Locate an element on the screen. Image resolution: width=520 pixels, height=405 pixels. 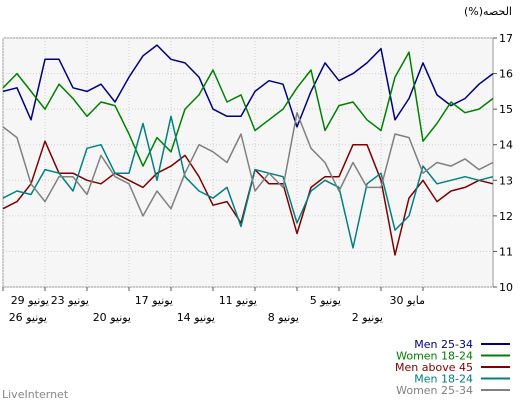
x-tick-label: 23 يونيو is located at coordinates (70, 300).